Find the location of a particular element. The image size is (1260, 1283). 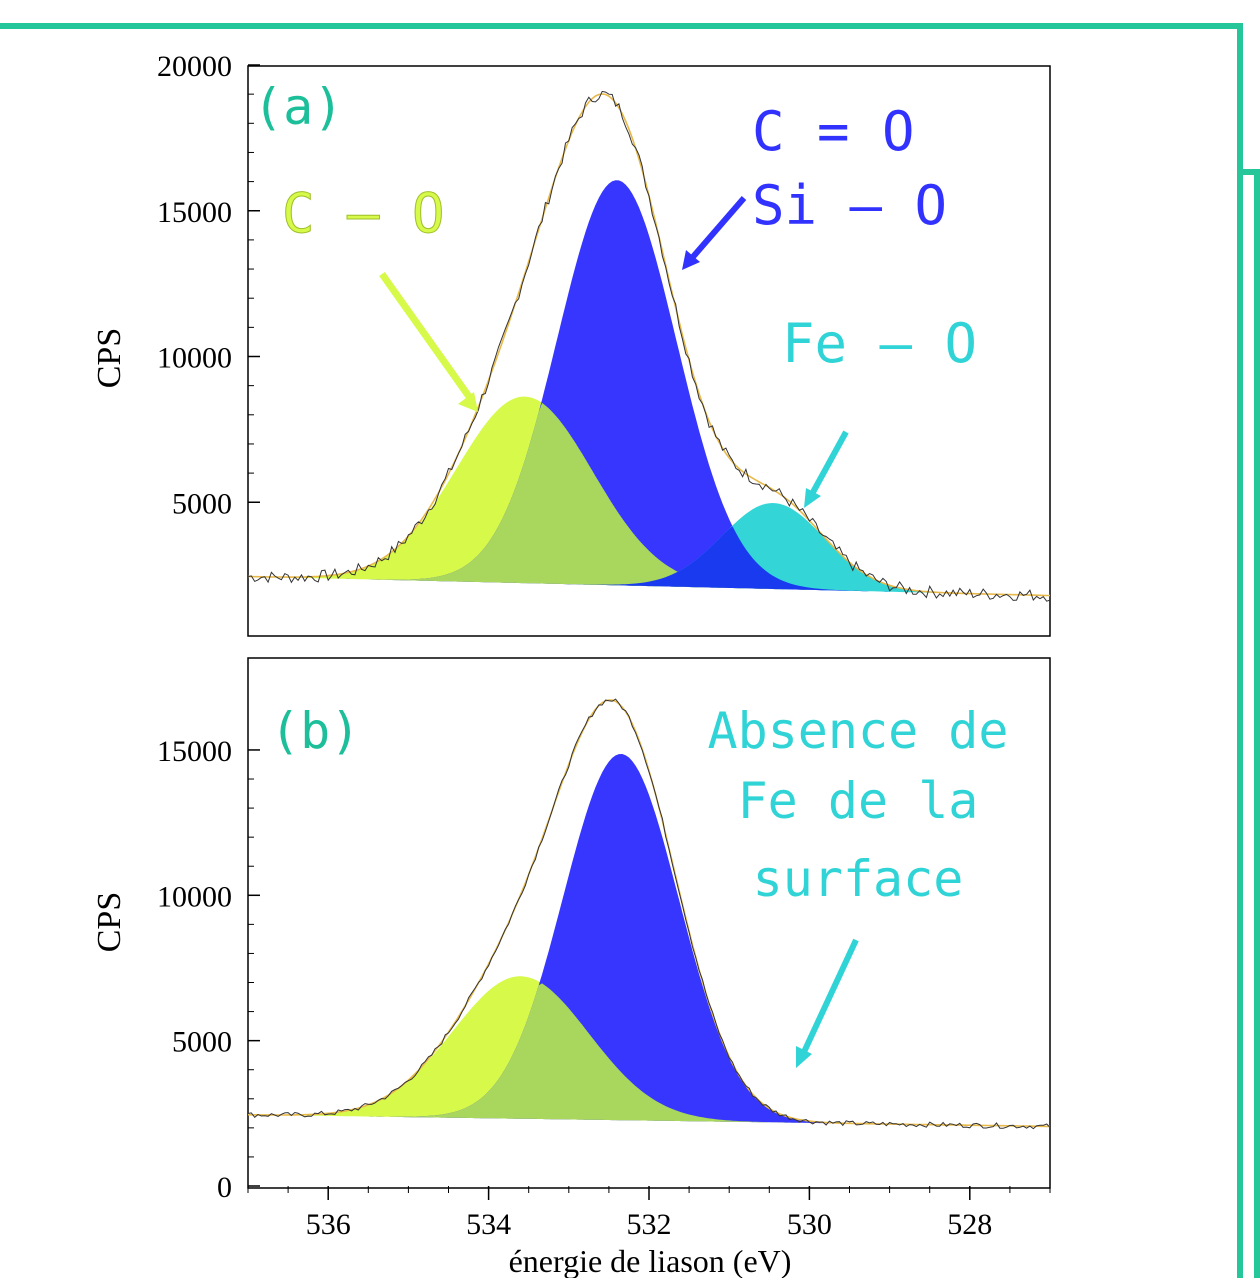

absence-line-2: Fe de la is located at coordinates (858, 801).